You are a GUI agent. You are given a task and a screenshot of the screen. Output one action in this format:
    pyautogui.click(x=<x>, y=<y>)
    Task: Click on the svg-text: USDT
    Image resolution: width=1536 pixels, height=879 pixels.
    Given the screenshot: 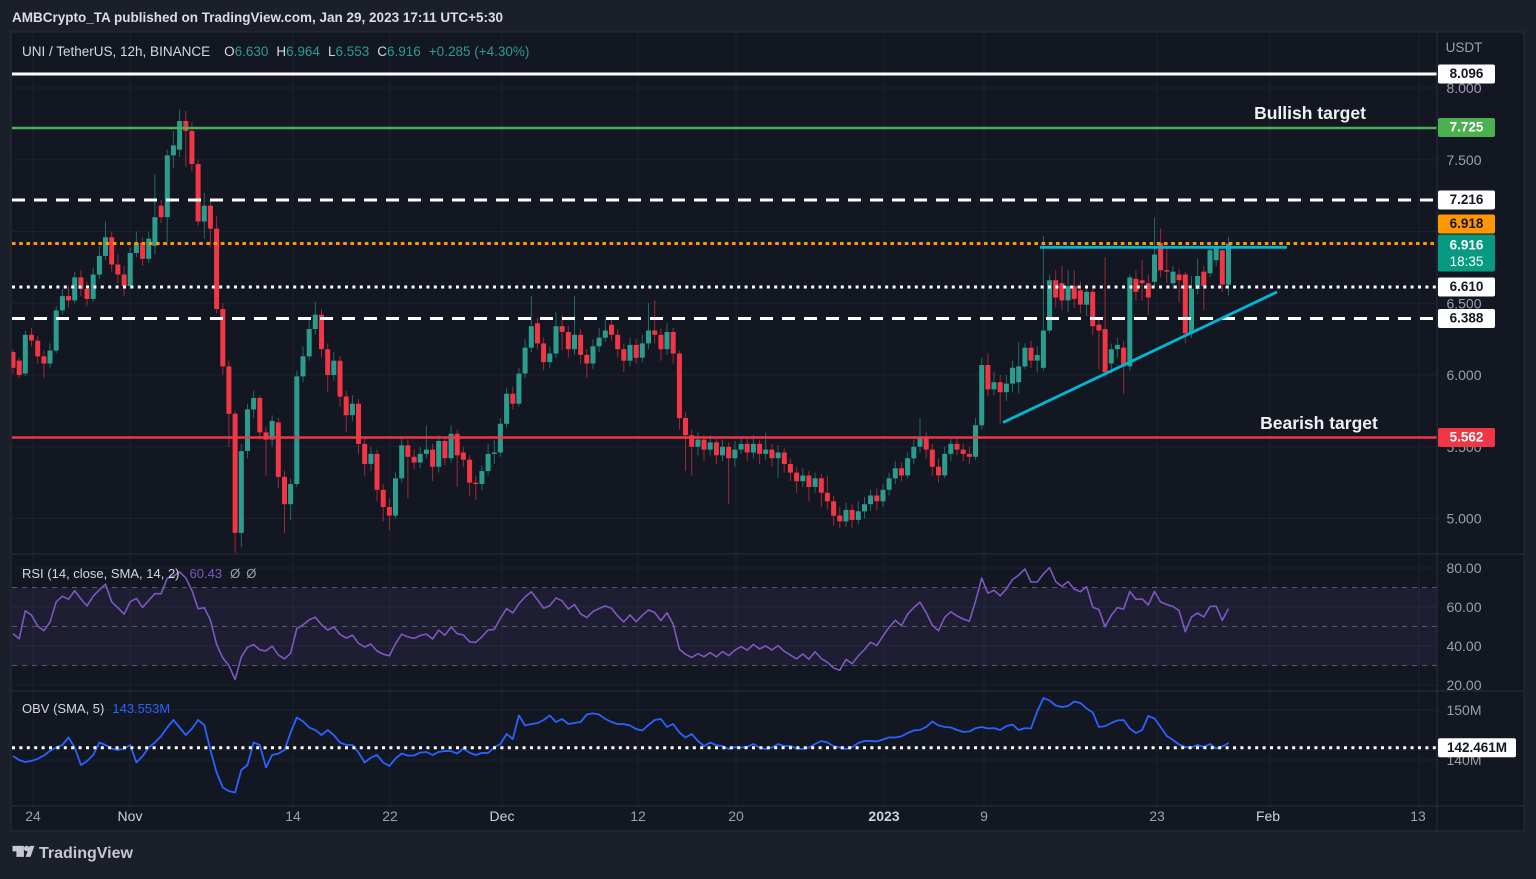 What is the action you would take?
    pyautogui.click(x=1464, y=47)
    